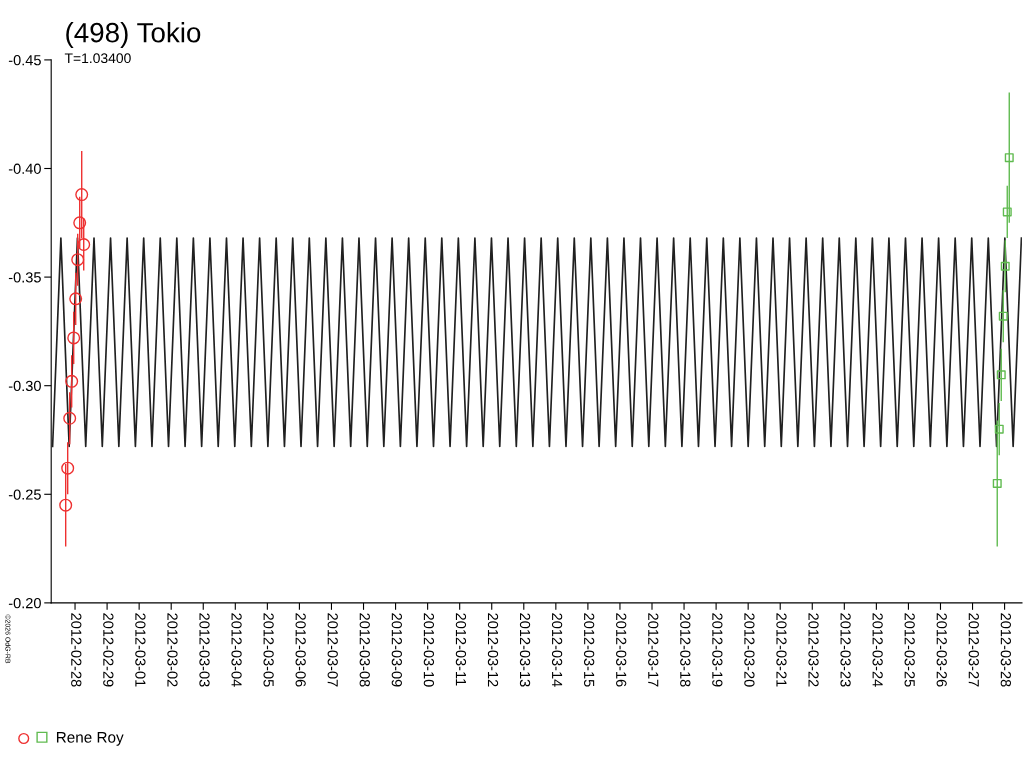 Image resolution: width=1024 pixels, height=768 pixels. What do you see at coordinates (24, 494) in the screenshot?
I see `y-tick-label: -0.25` at bounding box center [24, 494].